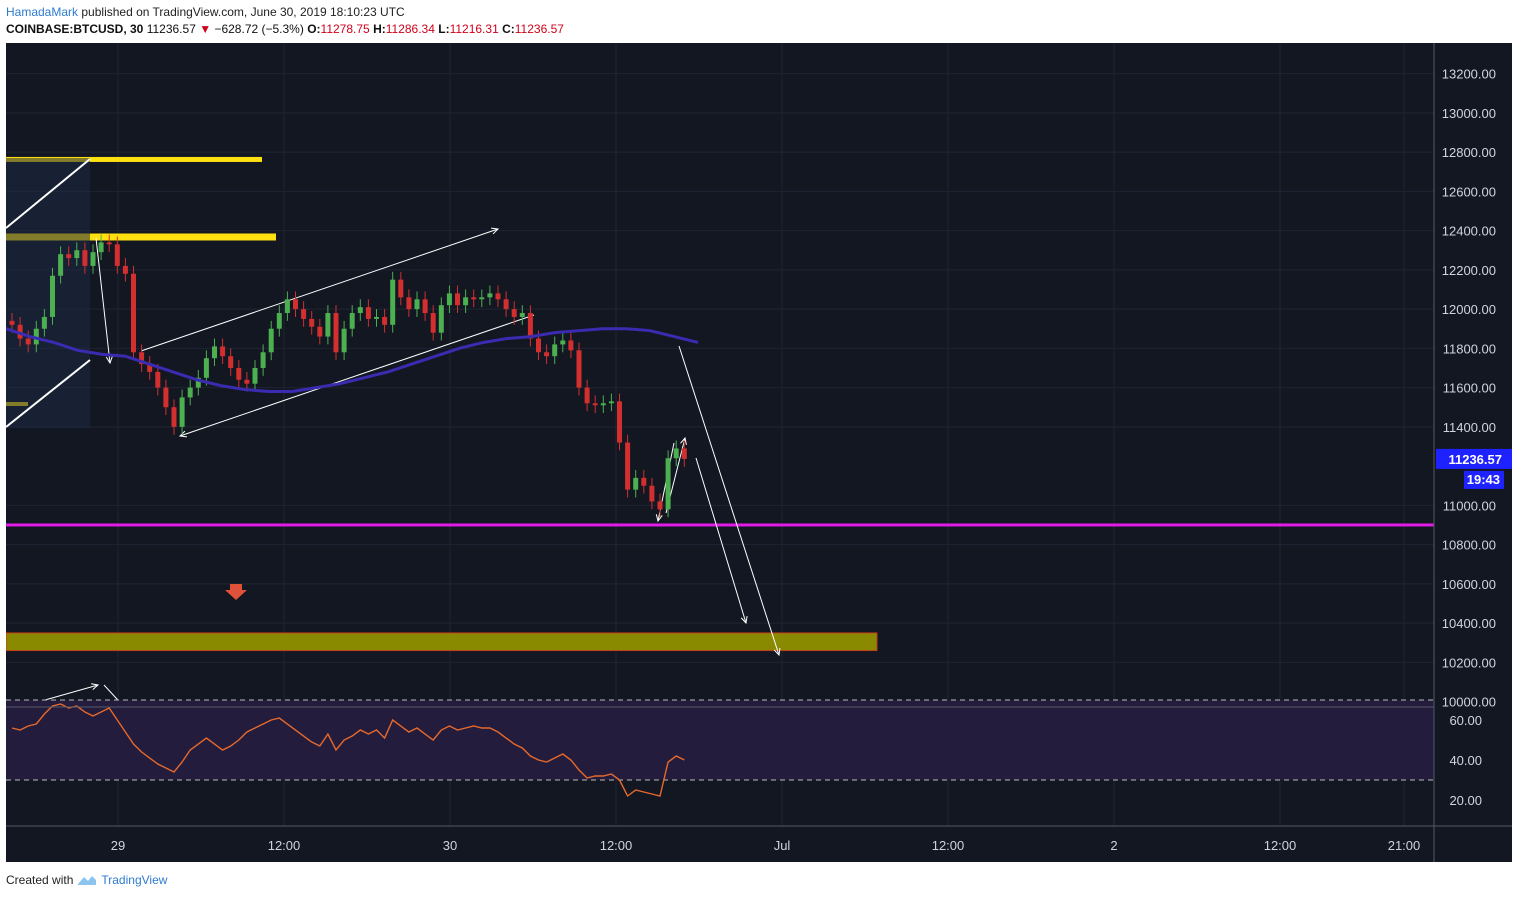  What do you see at coordinates (1469, 584) in the screenshot?
I see `price-tick-label: 10600.00` at bounding box center [1469, 584].